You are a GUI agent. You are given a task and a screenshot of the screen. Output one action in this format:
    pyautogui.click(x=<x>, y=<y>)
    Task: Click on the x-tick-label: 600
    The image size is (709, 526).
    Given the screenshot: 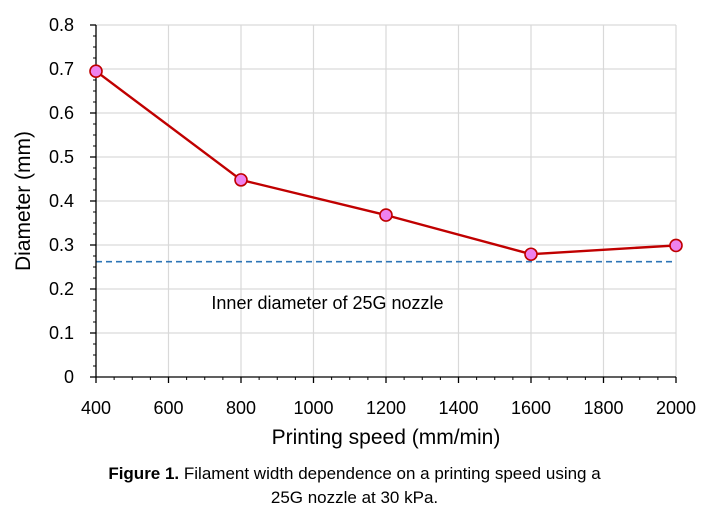 What is the action you would take?
    pyautogui.click(x=168, y=408)
    